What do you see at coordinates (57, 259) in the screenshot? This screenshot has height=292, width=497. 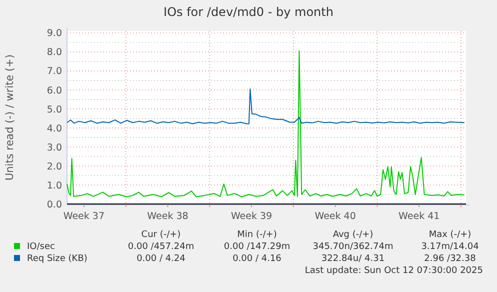 I see `legend-label: Req Size (KB)` at bounding box center [57, 259].